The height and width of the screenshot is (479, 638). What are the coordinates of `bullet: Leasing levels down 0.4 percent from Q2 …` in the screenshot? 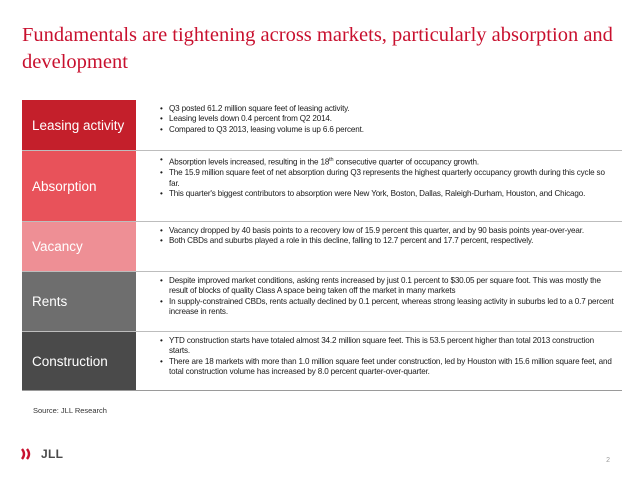 It's located at (388, 119).